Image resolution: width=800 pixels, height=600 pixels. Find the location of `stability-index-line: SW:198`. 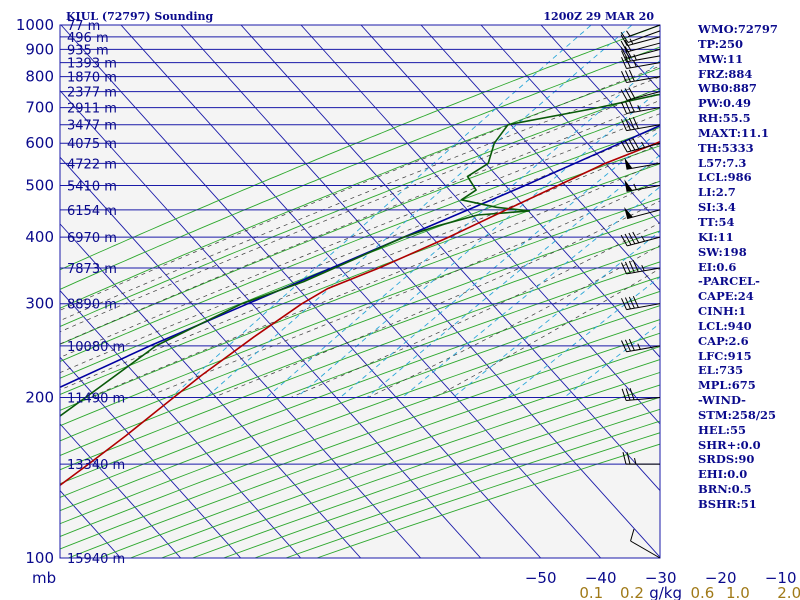

stability-index-line: SW:198 is located at coordinates (722, 251).